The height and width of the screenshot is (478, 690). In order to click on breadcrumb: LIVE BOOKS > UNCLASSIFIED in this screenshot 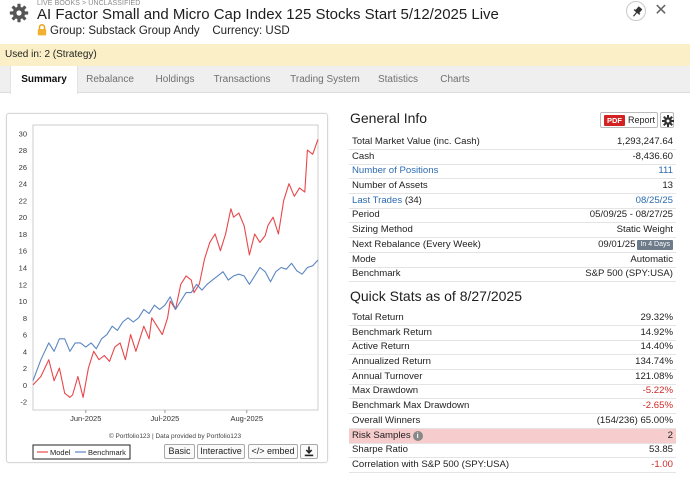, I will do `click(89, 3)`.